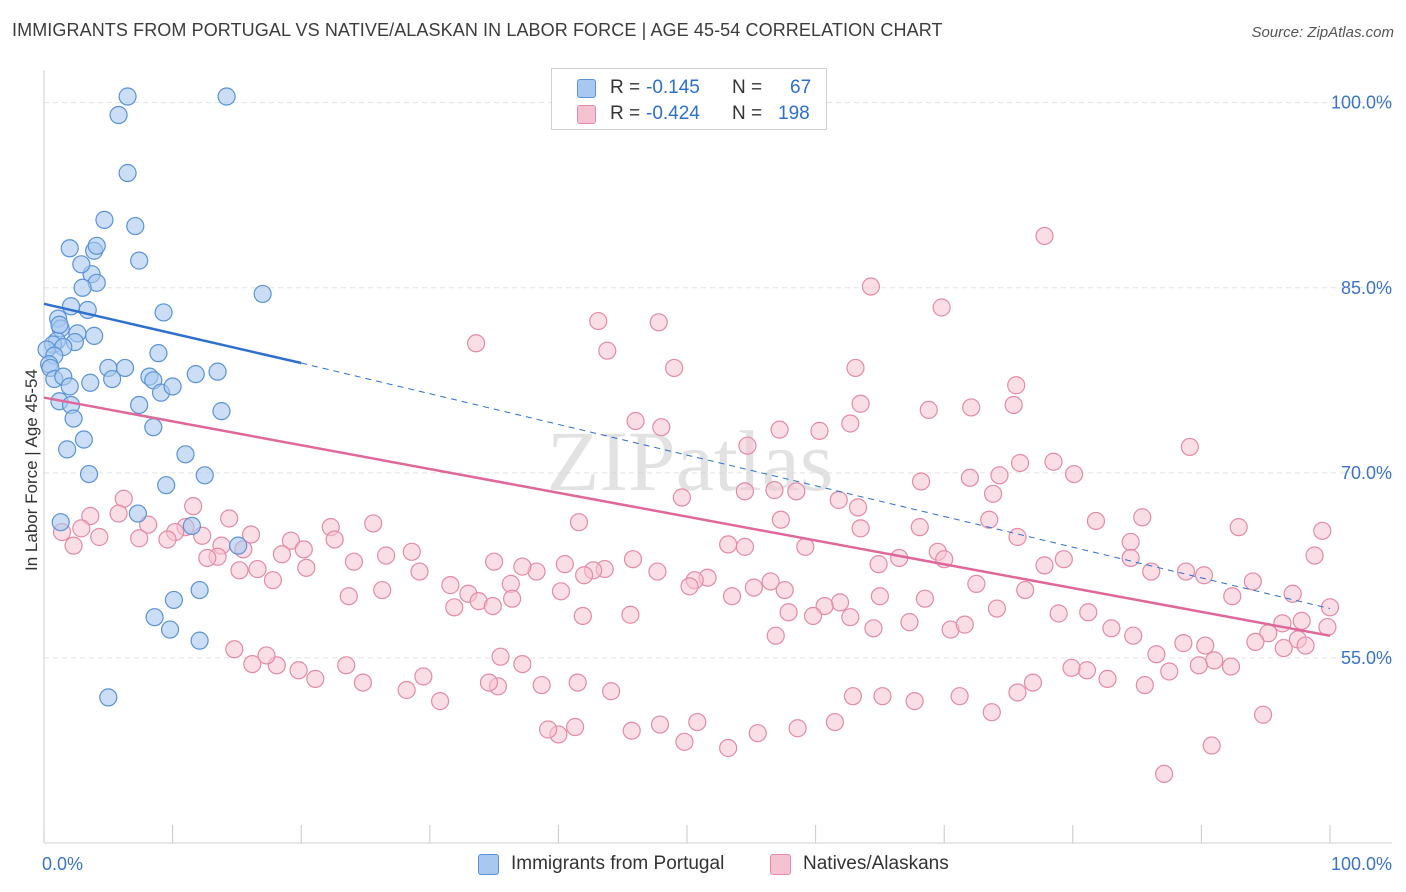 The height and width of the screenshot is (892, 1406). Describe the element at coordinates (586, 88) in the screenshot. I see `legend-swatch-blue` at that location.